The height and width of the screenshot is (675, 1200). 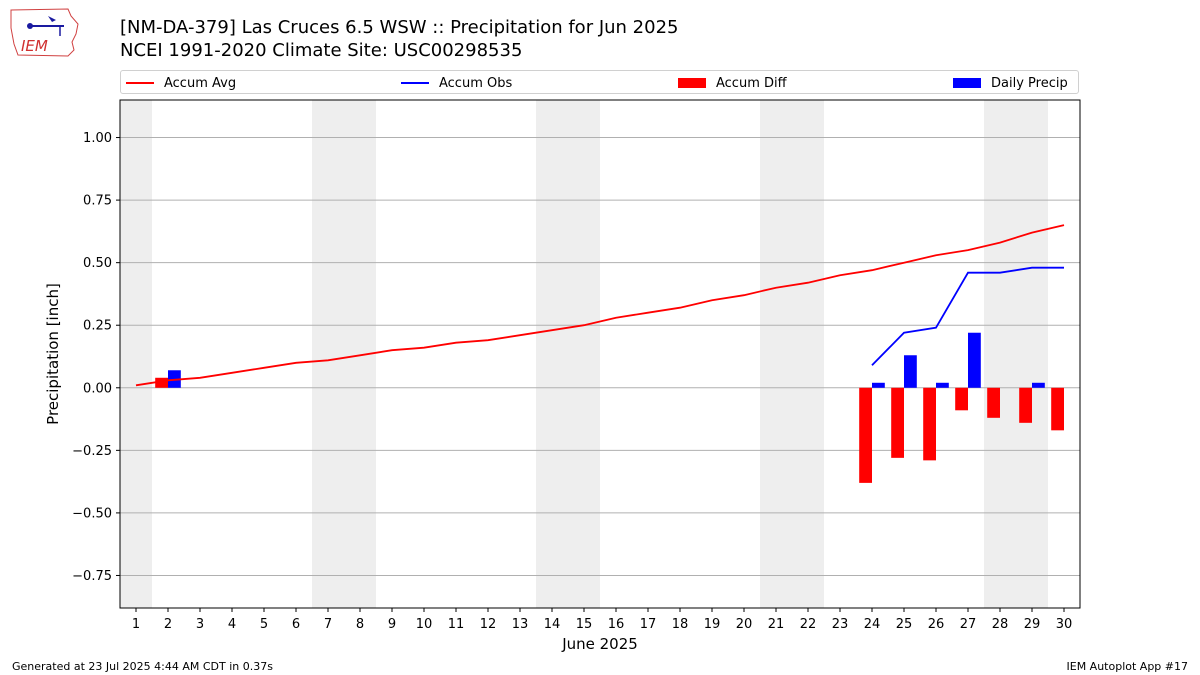 I want to click on x-tick-label: 3, so click(x=200, y=624).